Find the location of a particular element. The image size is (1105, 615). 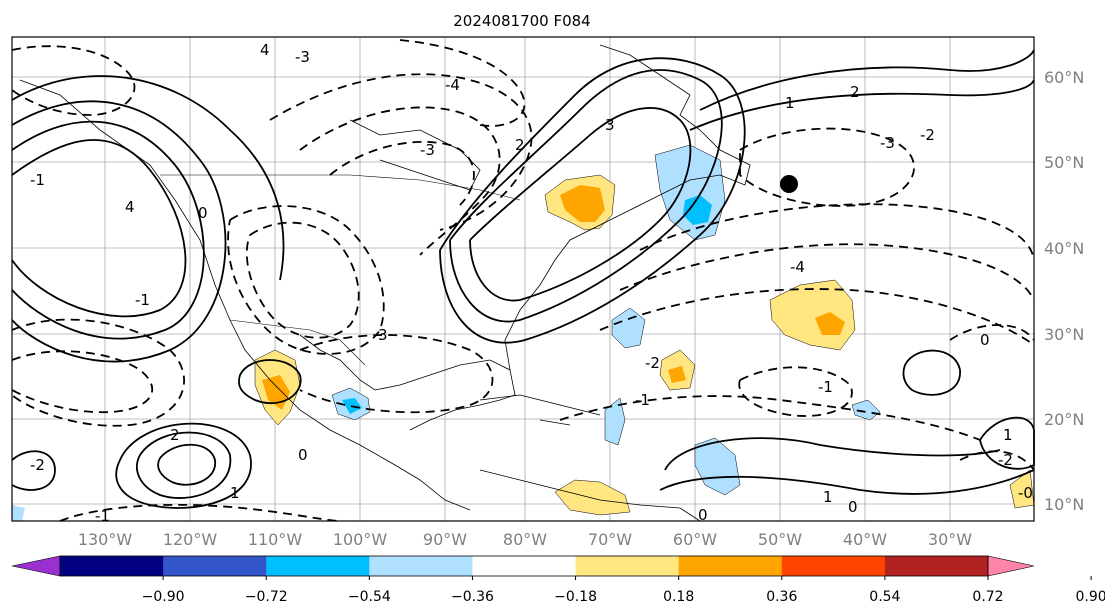

longitude-tick-label: 100°W is located at coordinates (360, 539).